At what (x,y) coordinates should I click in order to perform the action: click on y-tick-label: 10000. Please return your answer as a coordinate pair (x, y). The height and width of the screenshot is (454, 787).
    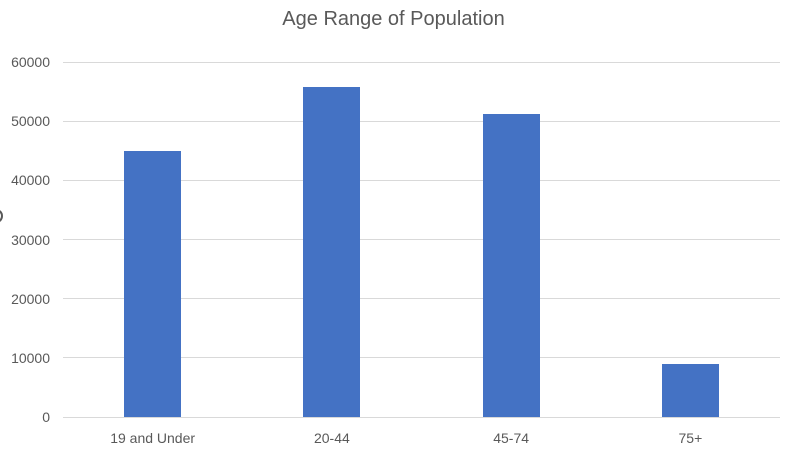
    Looking at the image, I should click on (30, 357).